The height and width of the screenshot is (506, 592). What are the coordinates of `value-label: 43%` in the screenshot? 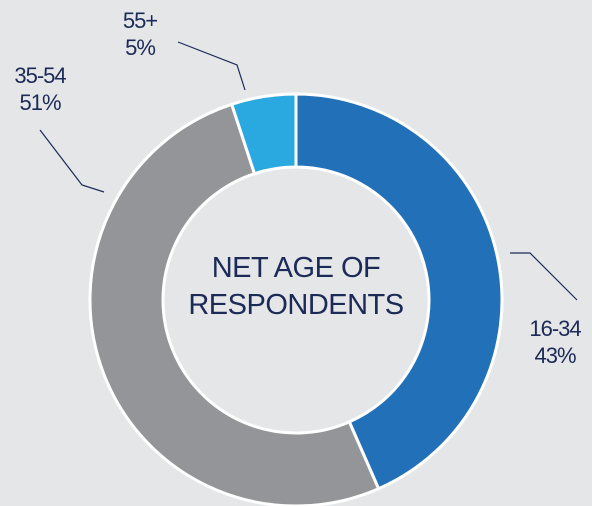 It's located at (554, 355).